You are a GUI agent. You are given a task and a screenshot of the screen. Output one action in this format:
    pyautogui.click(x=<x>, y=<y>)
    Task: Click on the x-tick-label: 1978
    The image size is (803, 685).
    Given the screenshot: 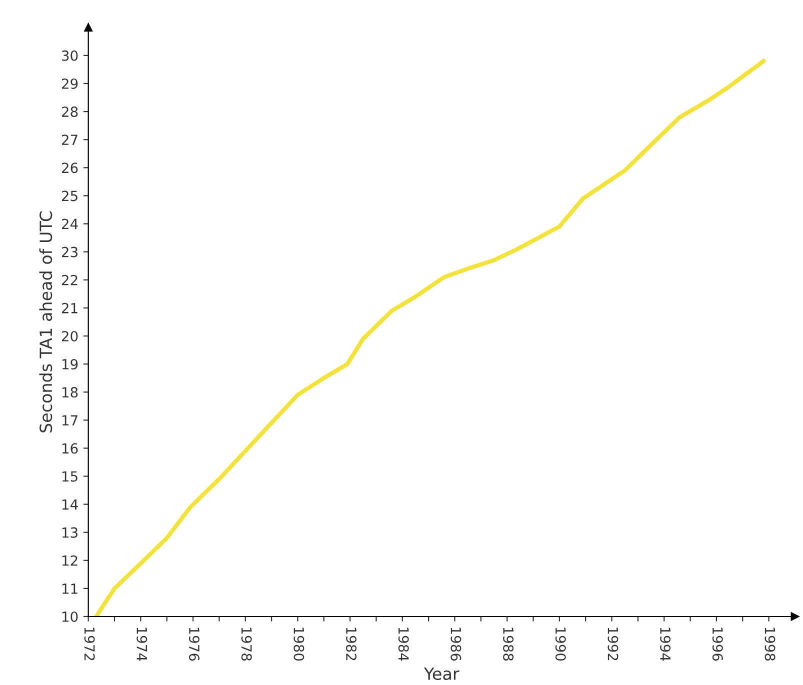 What is the action you would take?
    pyautogui.click(x=246, y=644)
    